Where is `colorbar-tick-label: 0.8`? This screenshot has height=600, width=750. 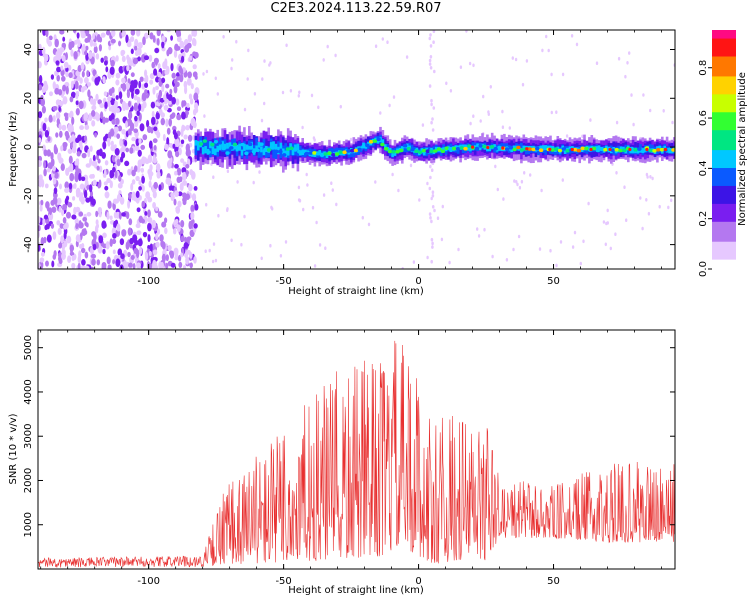
colorbar-tick-label: 0.8 is located at coordinates (703, 68).